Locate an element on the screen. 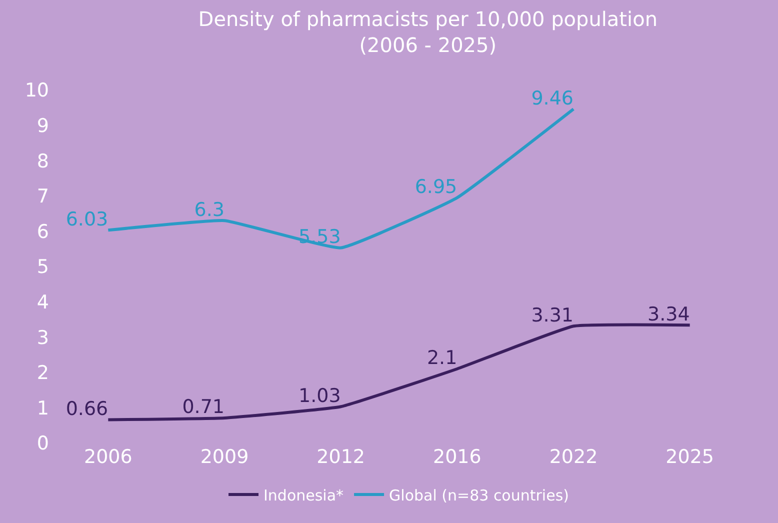 This screenshot has height=523, width=778. data-label: 0.71 is located at coordinates (203, 407).